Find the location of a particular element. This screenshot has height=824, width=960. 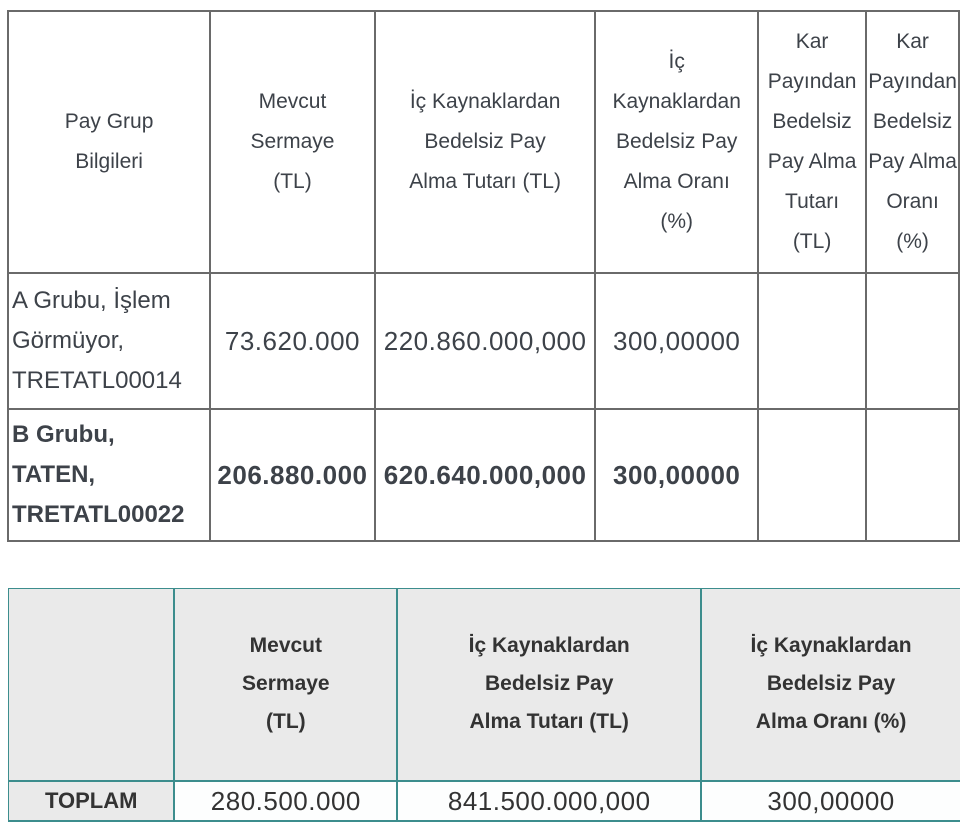

ic-kaynak-tutari-cell: 620.640.000,000 is located at coordinates (485, 475).